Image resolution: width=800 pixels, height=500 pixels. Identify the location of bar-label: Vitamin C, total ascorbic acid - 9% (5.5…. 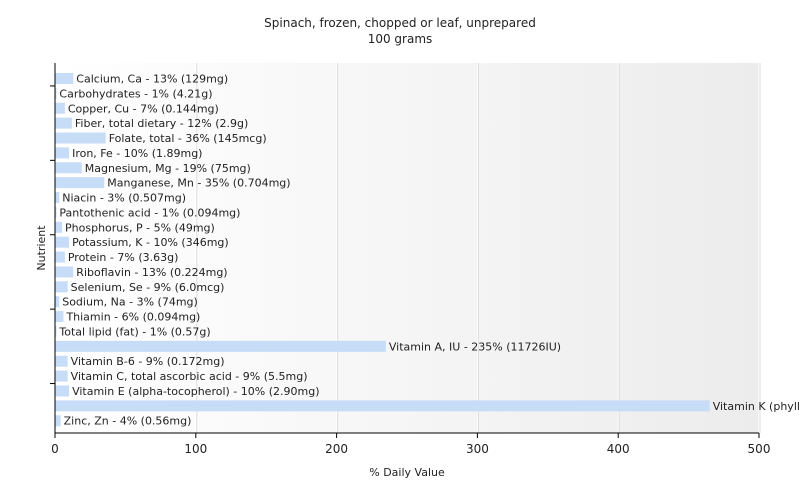
(189, 376).